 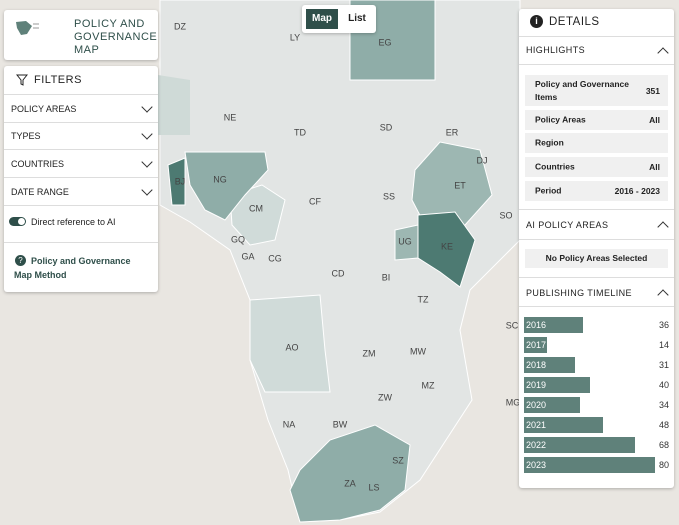 What do you see at coordinates (447, 246) in the screenshot?
I see `country-label: KE` at bounding box center [447, 246].